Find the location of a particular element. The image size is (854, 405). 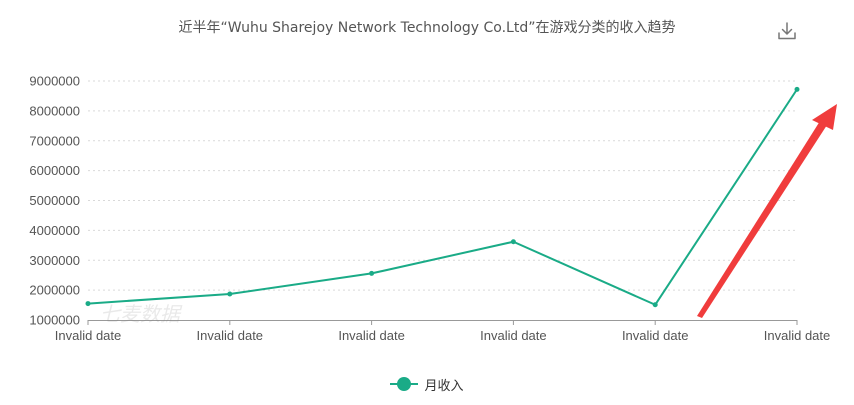

y-tick-label: 1000000 is located at coordinates (54, 320).